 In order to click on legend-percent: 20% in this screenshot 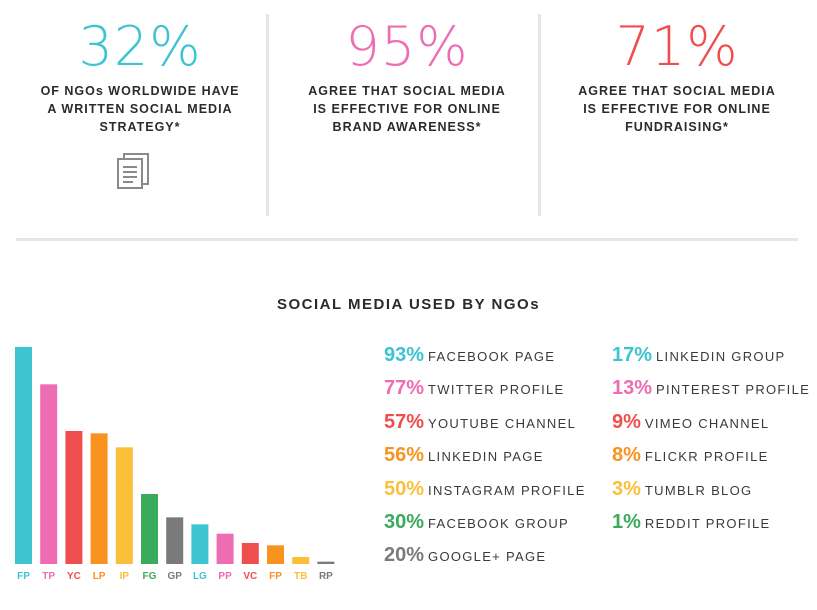, I will do `click(404, 555)`.